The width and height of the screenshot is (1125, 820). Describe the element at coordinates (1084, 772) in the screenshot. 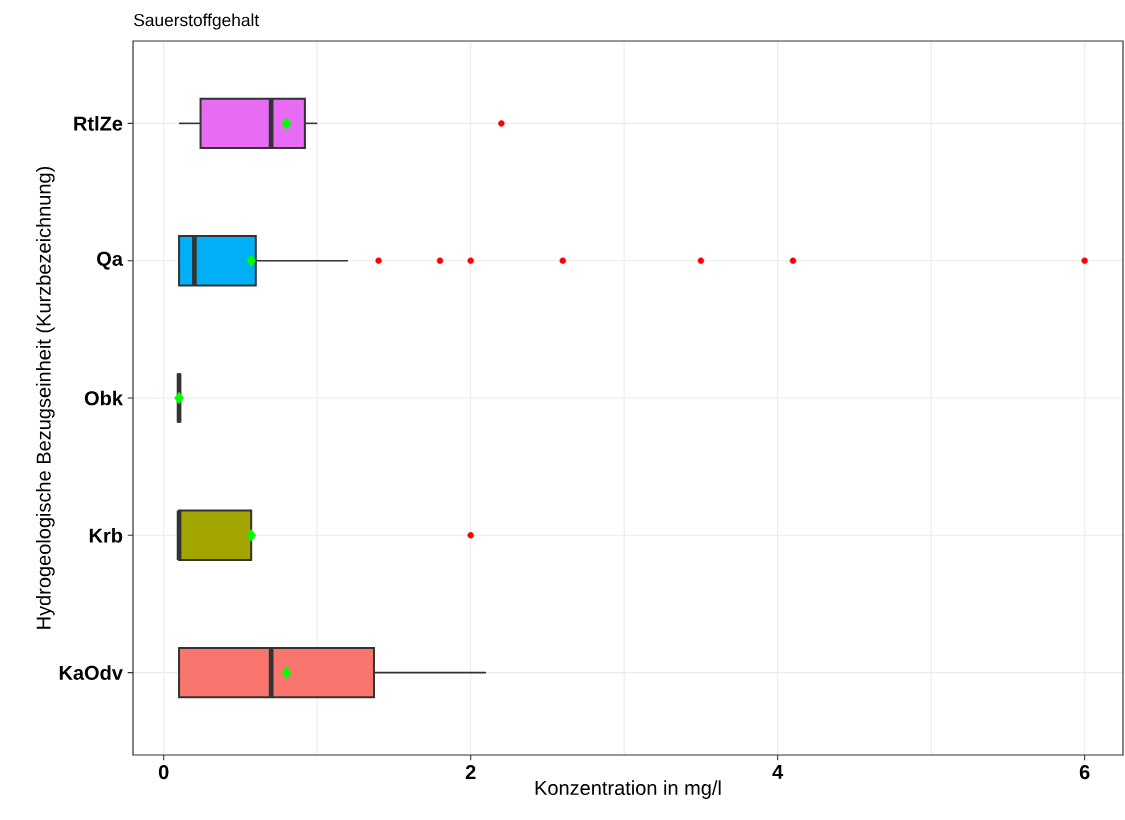

I see `x-tick-label: 6` at that location.